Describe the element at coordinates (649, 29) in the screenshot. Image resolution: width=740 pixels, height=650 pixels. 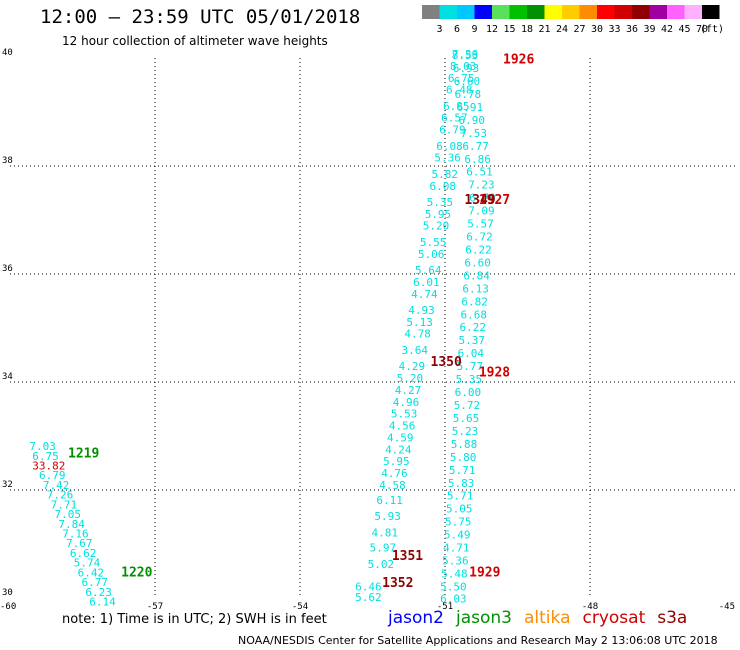
I see `legend-label: 39` at that location.